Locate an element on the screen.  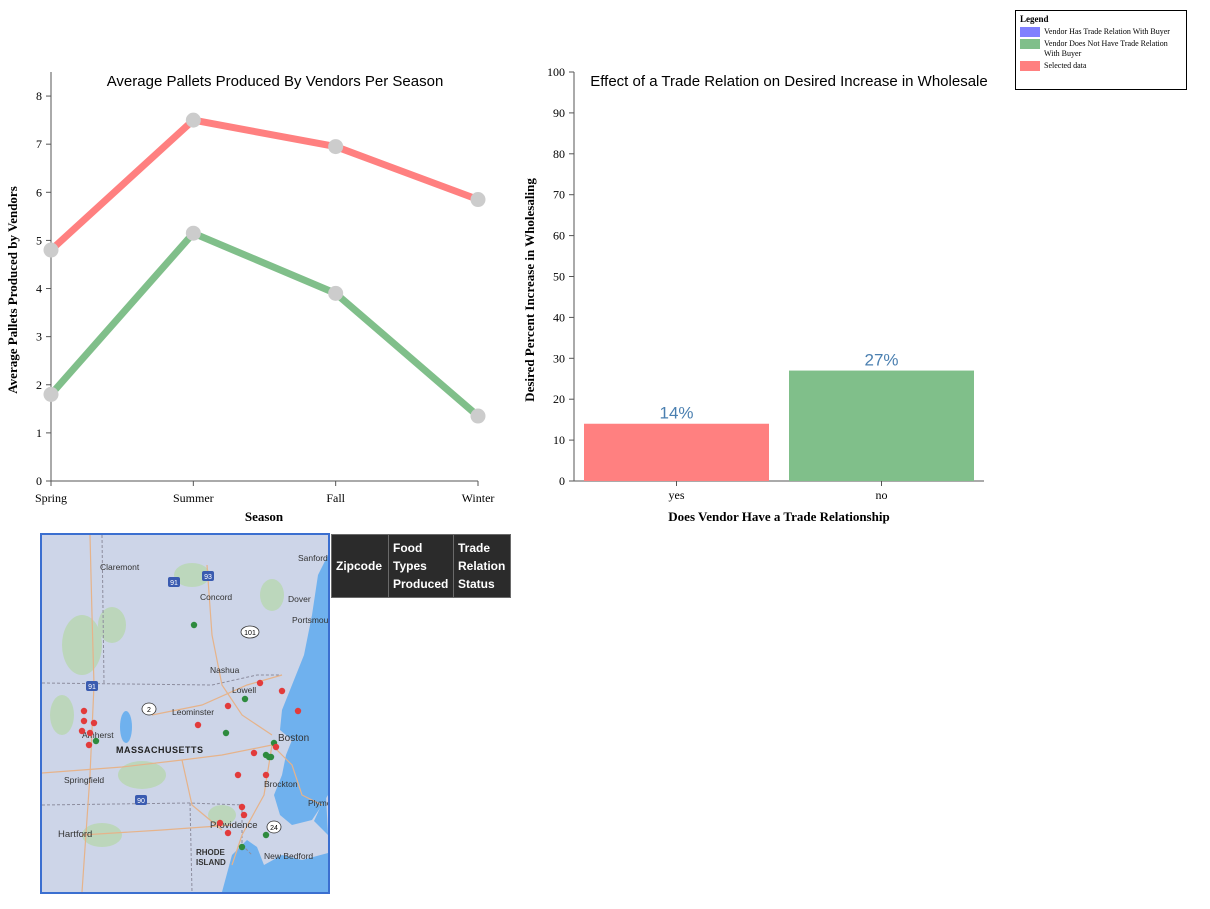
y-tick-label: 40 is located at coordinates (559, 317).